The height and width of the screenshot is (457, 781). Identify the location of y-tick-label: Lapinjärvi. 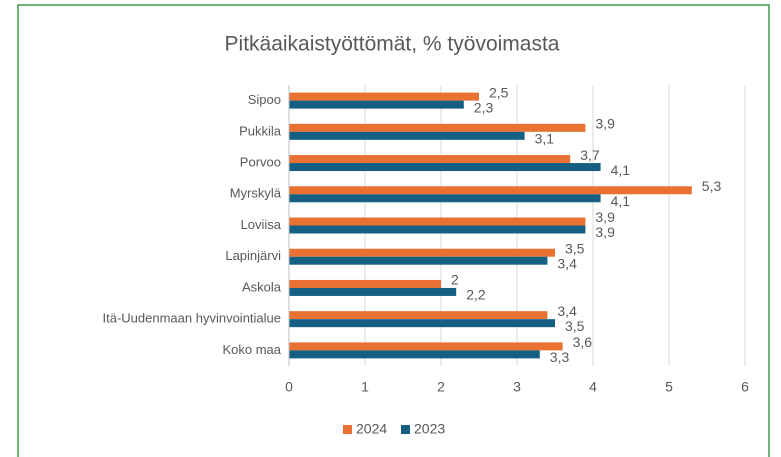
(253, 255).